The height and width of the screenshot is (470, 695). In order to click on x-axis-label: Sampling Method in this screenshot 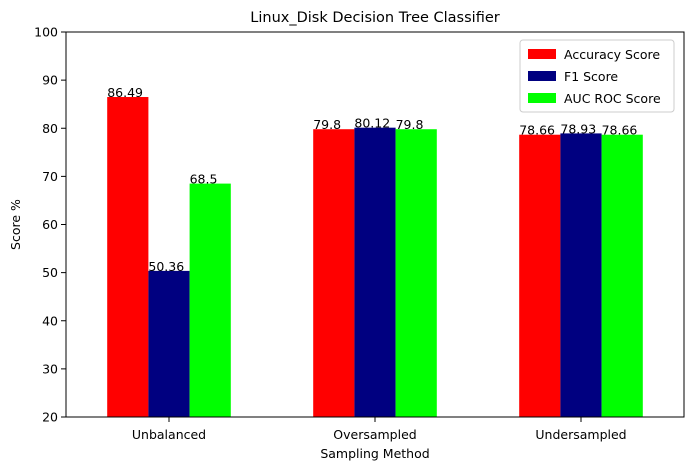, I will do `click(374, 453)`.